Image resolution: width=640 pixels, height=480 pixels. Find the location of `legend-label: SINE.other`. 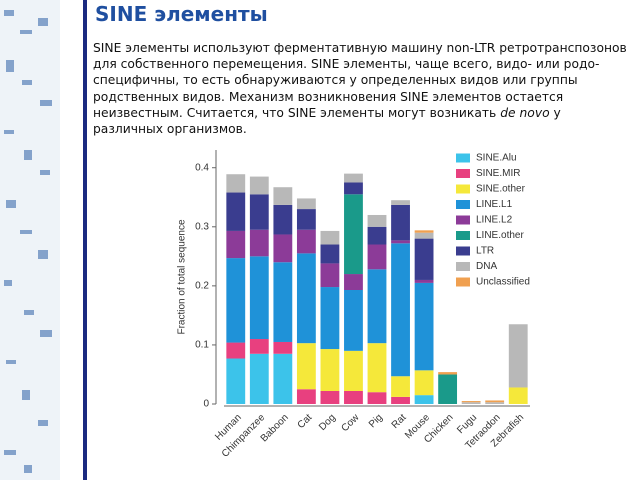

legend-label: SINE.other is located at coordinates (501, 189).